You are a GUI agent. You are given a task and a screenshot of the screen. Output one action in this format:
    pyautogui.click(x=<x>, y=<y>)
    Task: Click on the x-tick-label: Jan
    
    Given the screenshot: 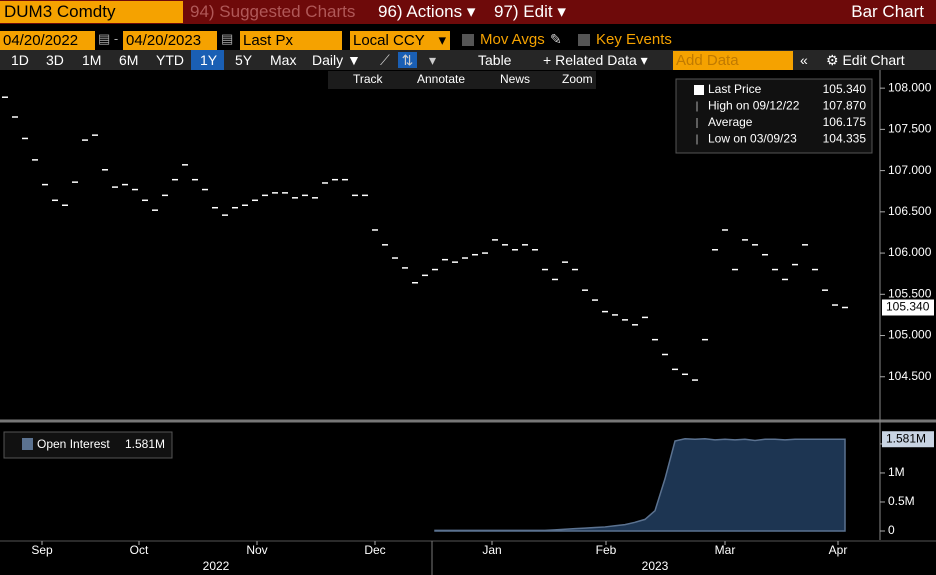 What is the action you would take?
    pyautogui.click(x=491, y=550)
    